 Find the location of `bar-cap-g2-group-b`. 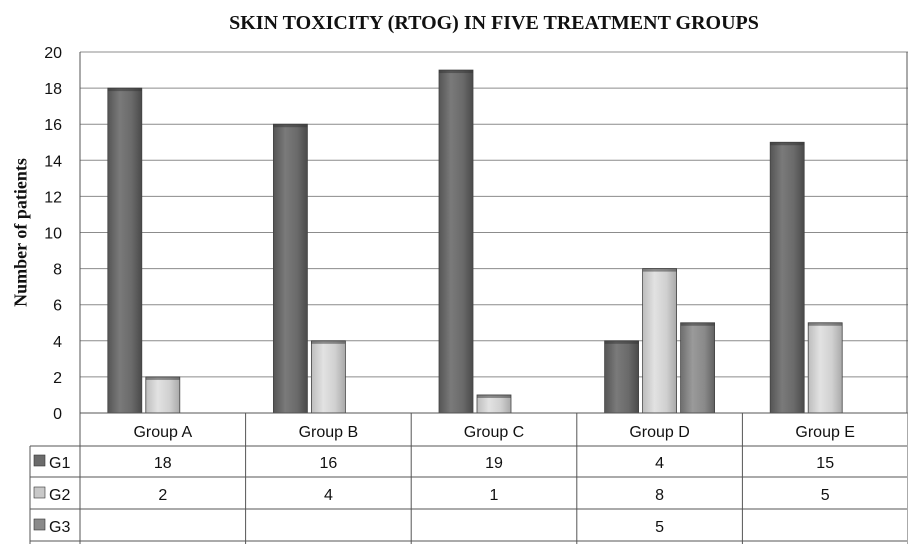

bar-cap-g2-group-b is located at coordinates (328, 342).